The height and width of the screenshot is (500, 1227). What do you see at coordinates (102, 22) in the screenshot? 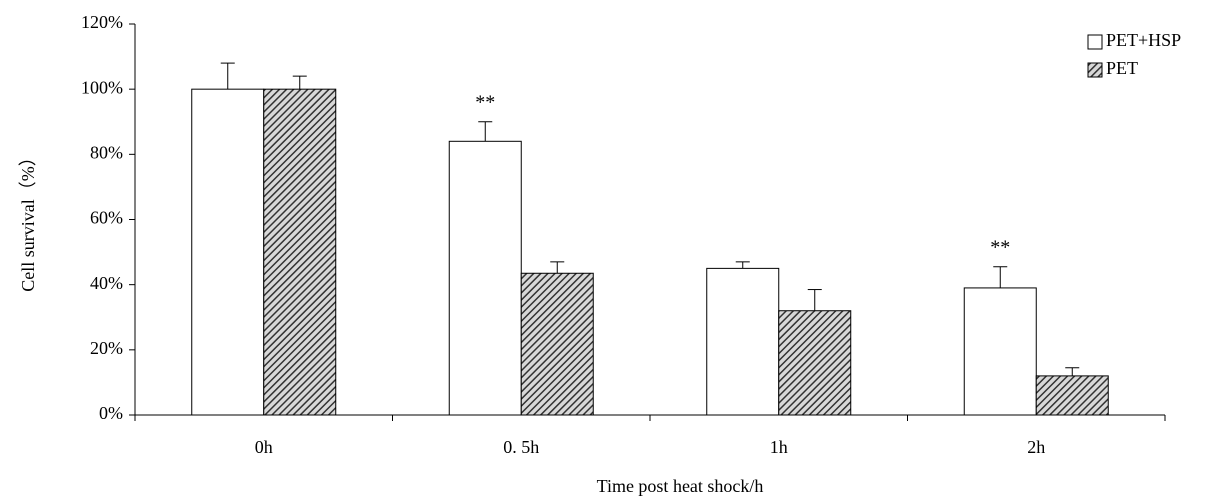
I see `y-tick-label: 120%` at bounding box center [102, 22].